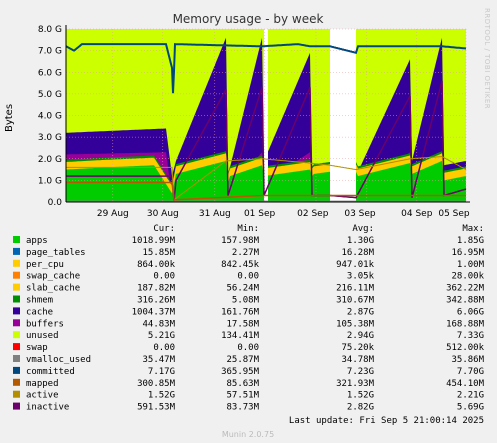 This screenshot has height=443, width=497. I want to click on vmalloc_used-swatch, so click(16, 358).